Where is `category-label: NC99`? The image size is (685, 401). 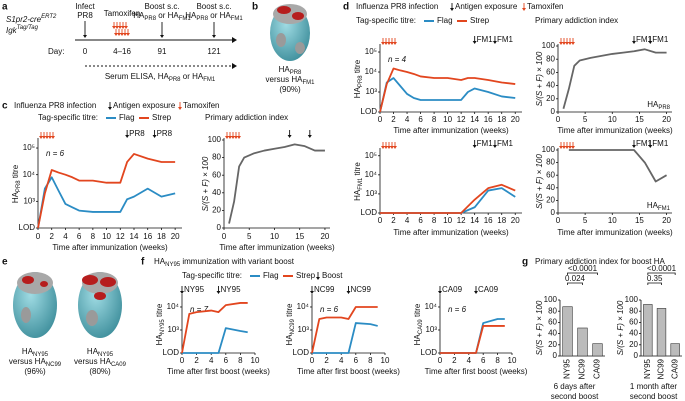 category-label: NC99 is located at coordinates (582, 368).